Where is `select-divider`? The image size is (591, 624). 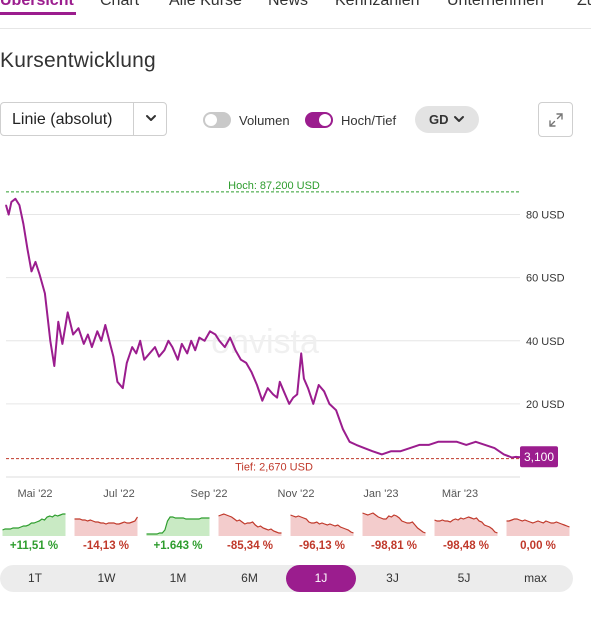
select-divider is located at coordinates (133, 119).